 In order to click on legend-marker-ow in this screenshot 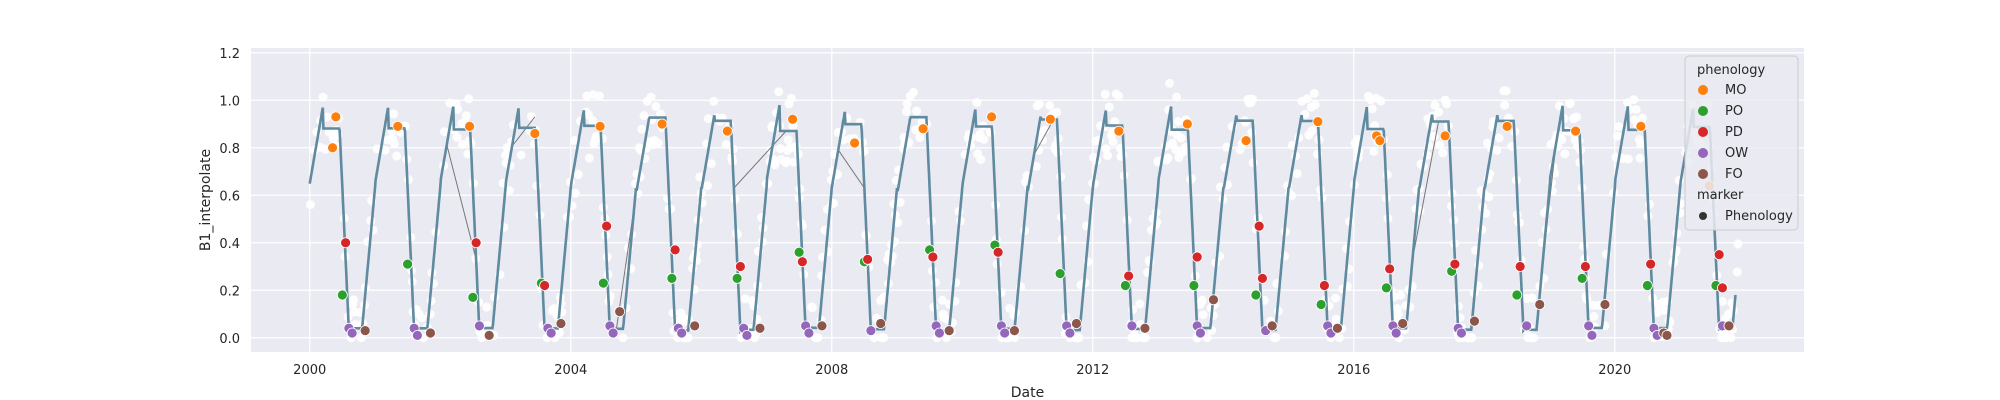, I will do `click(1703, 153)`.